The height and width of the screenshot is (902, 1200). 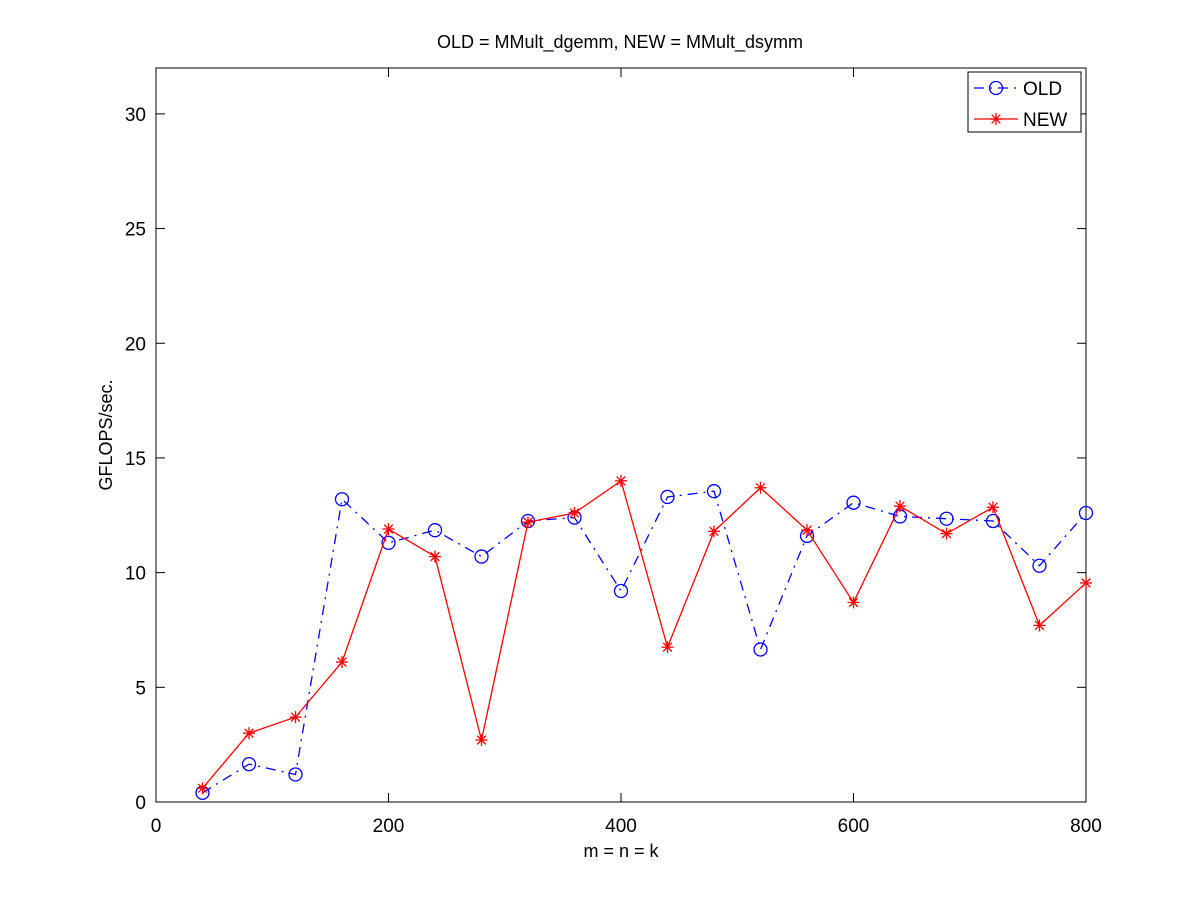 What do you see at coordinates (621, 851) in the screenshot?
I see `x-axis-label: m = n = k` at bounding box center [621, 851].